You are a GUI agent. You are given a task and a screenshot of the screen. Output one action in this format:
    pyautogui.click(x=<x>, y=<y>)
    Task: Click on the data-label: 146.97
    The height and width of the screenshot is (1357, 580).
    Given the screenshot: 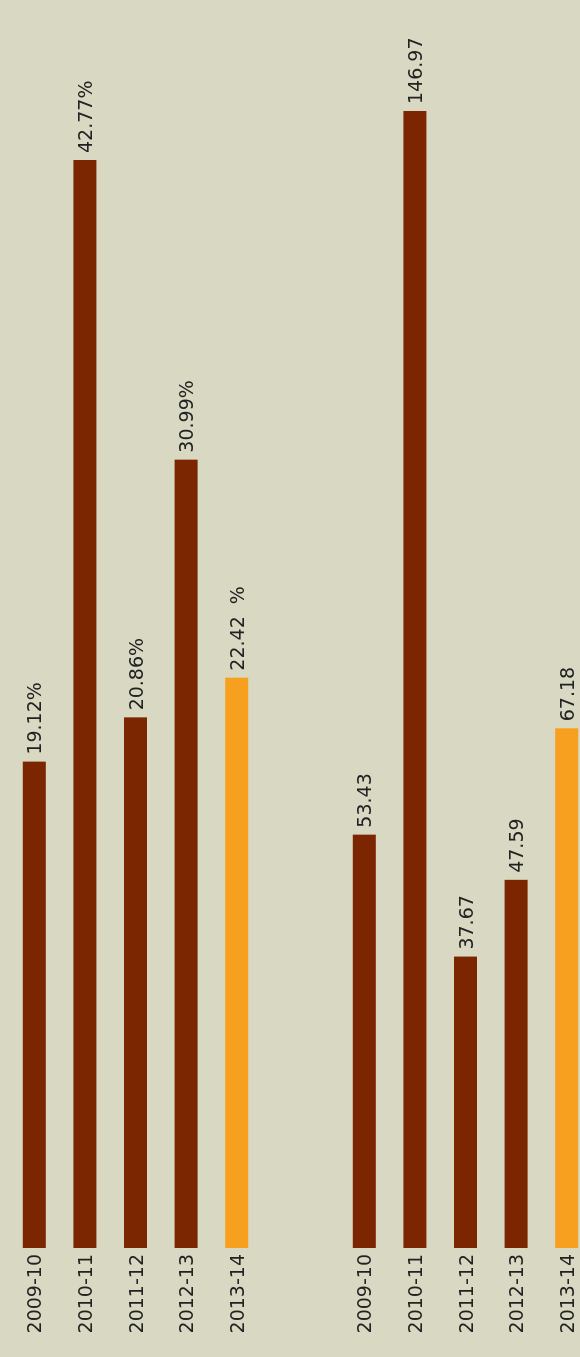 What is the action you would take?
    pyautogui.click(x=414, y=70)
    